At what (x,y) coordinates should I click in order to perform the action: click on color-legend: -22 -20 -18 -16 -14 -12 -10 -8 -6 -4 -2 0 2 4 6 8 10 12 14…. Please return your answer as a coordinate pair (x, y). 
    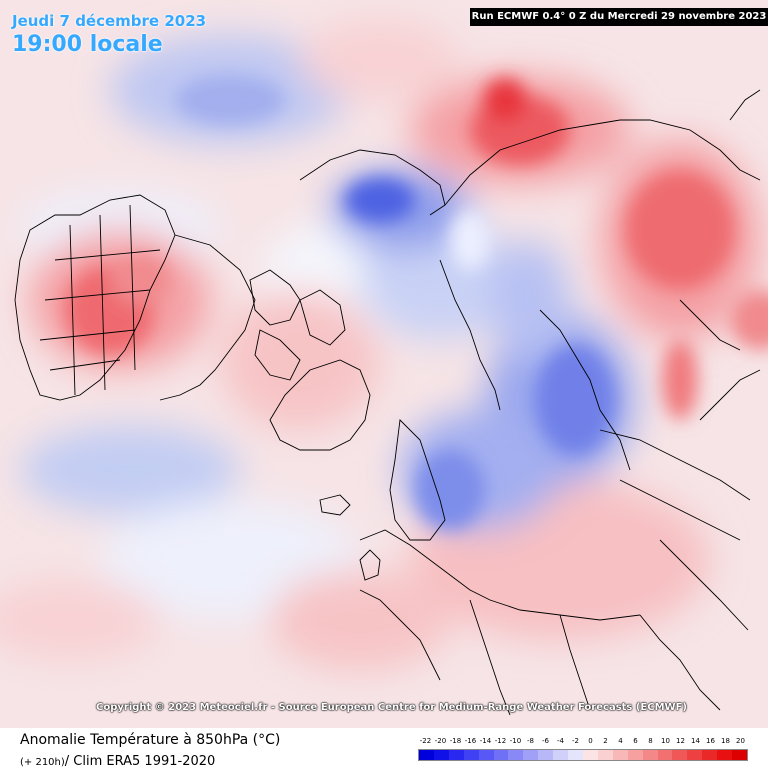
    Looking at the image, I should click on (583, 751).